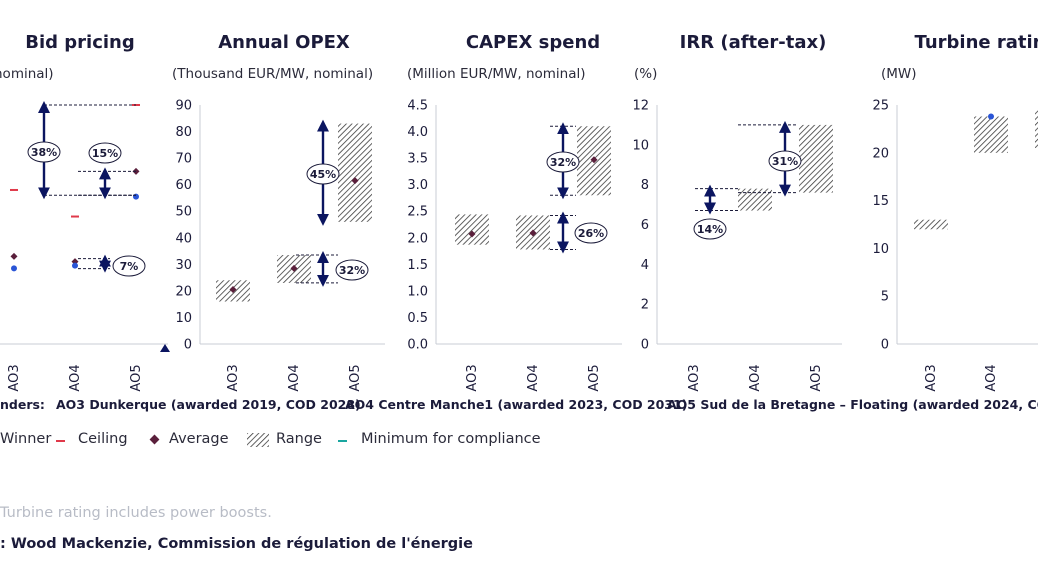 The height and width of the screenshot is (576, 1038). I want to click on legend-minimum: Minimum for compliance, so click(451, 439).